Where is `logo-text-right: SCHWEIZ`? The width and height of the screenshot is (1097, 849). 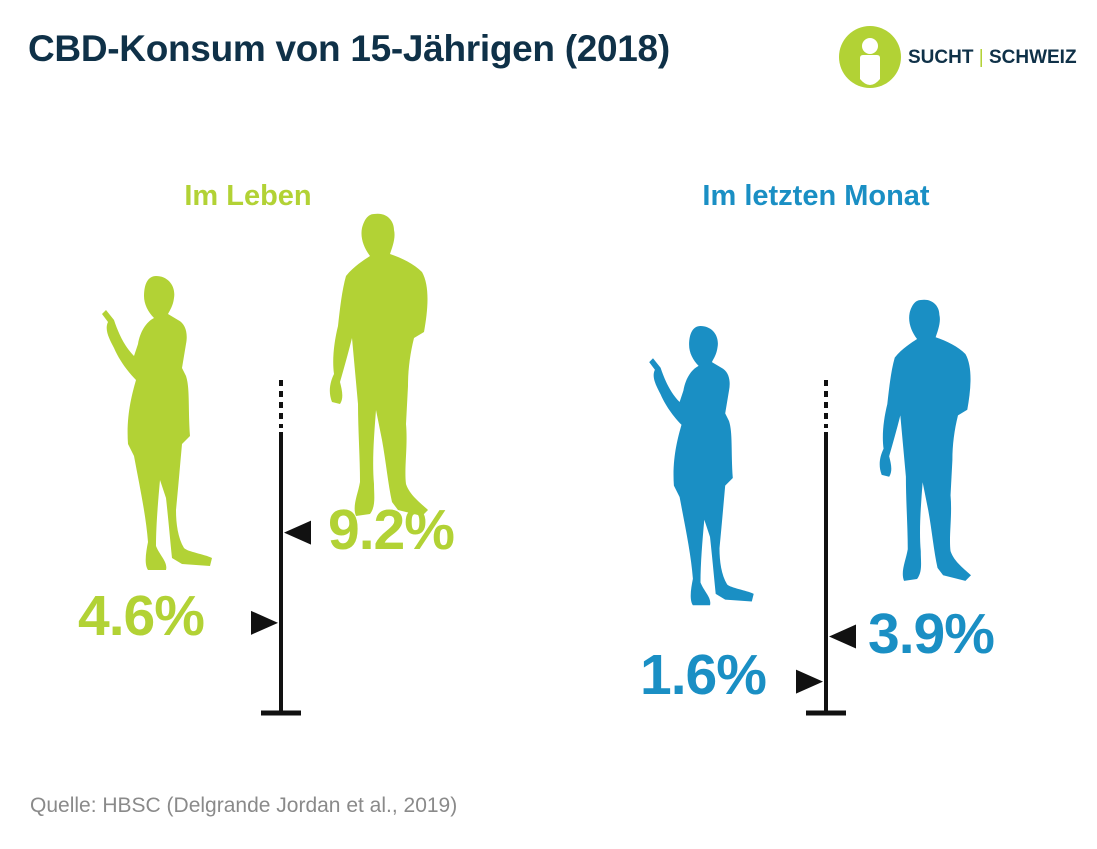
logo-text-right: SCHWEIZ is located at coordinates (1032, 57).